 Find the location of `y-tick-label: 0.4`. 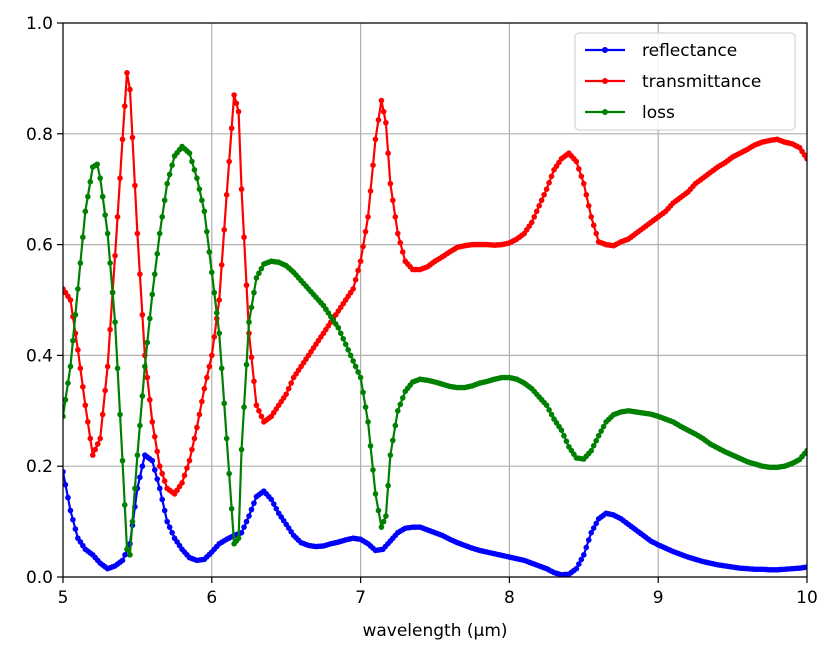

y-tick-label: 0.4 is located at coordinates (39, 356).